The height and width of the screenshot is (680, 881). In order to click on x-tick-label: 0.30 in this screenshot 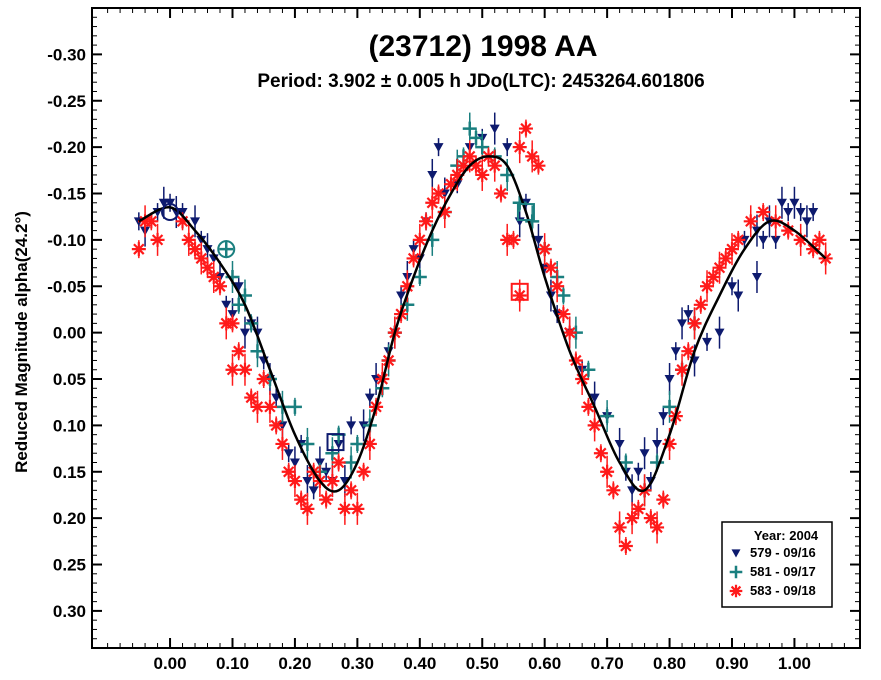, I will do `click(357, 663)`.